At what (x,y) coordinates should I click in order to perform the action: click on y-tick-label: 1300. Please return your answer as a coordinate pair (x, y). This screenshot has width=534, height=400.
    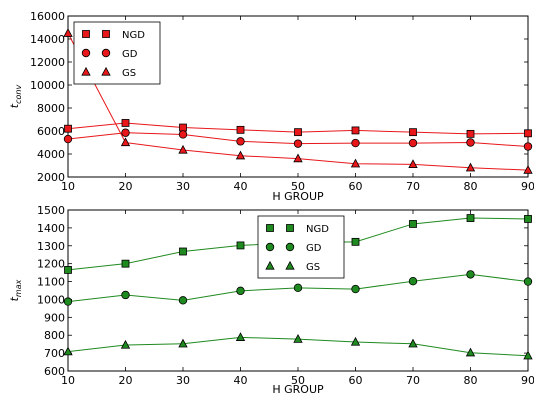
    Looking at the image, I should click on (51, 246).